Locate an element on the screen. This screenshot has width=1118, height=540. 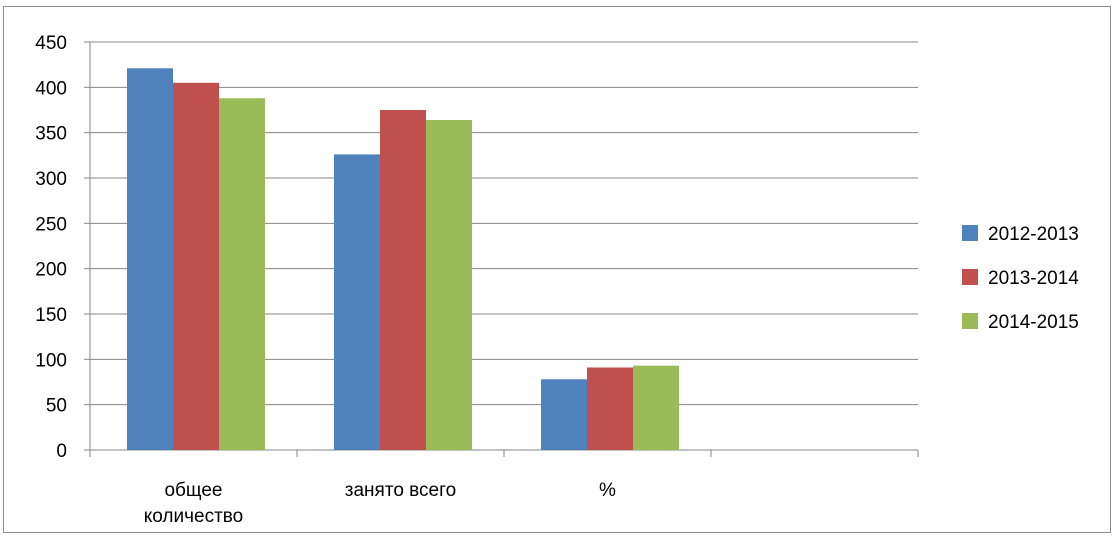
x-tick-label: количество is located at coordinates (194, 516).